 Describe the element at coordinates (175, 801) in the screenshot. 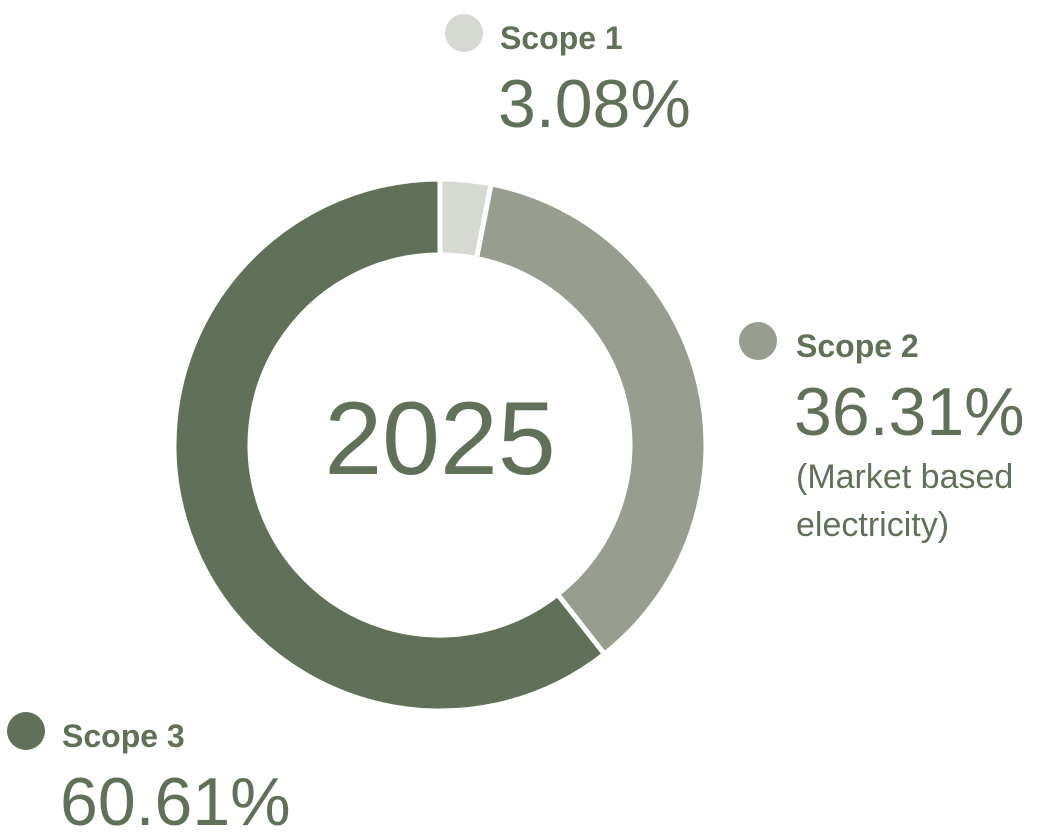

I see `value-label: 60.61%` at that location.